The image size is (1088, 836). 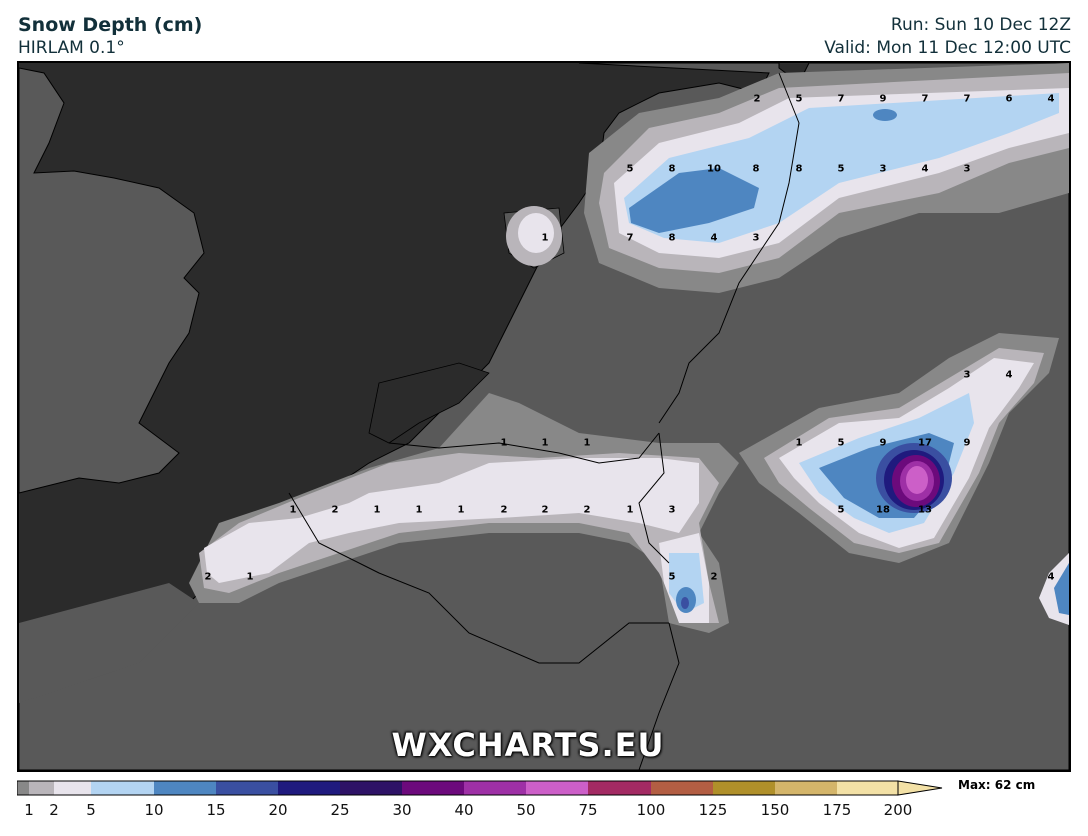 What do you see at coordinates (799, 99) in the screenshot?
I see `value-label-nl-north-2: 5` at bounding box center [799, 99].